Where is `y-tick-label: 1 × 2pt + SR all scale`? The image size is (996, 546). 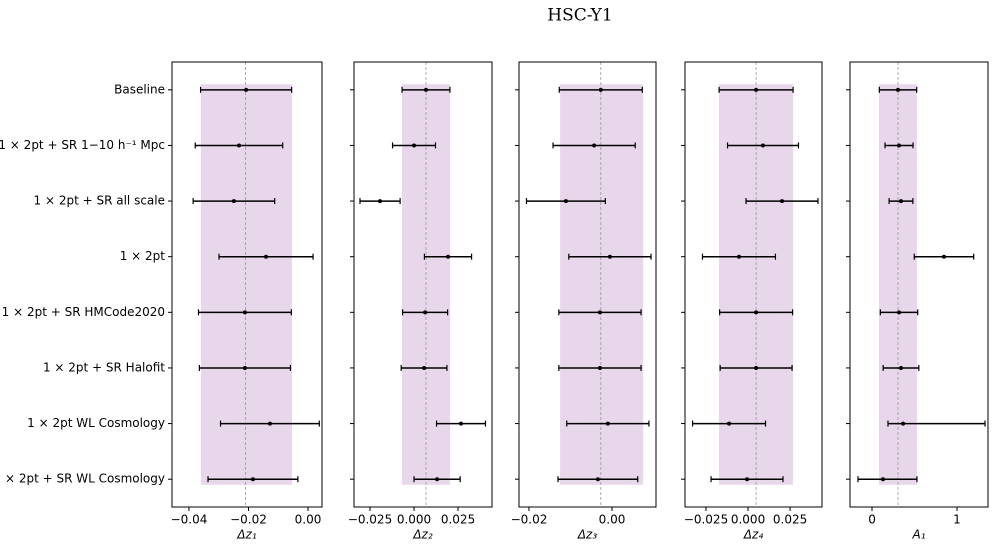
y-tick-label: 1 × 2pt + SR all scale is located at coordinates (99, 201).